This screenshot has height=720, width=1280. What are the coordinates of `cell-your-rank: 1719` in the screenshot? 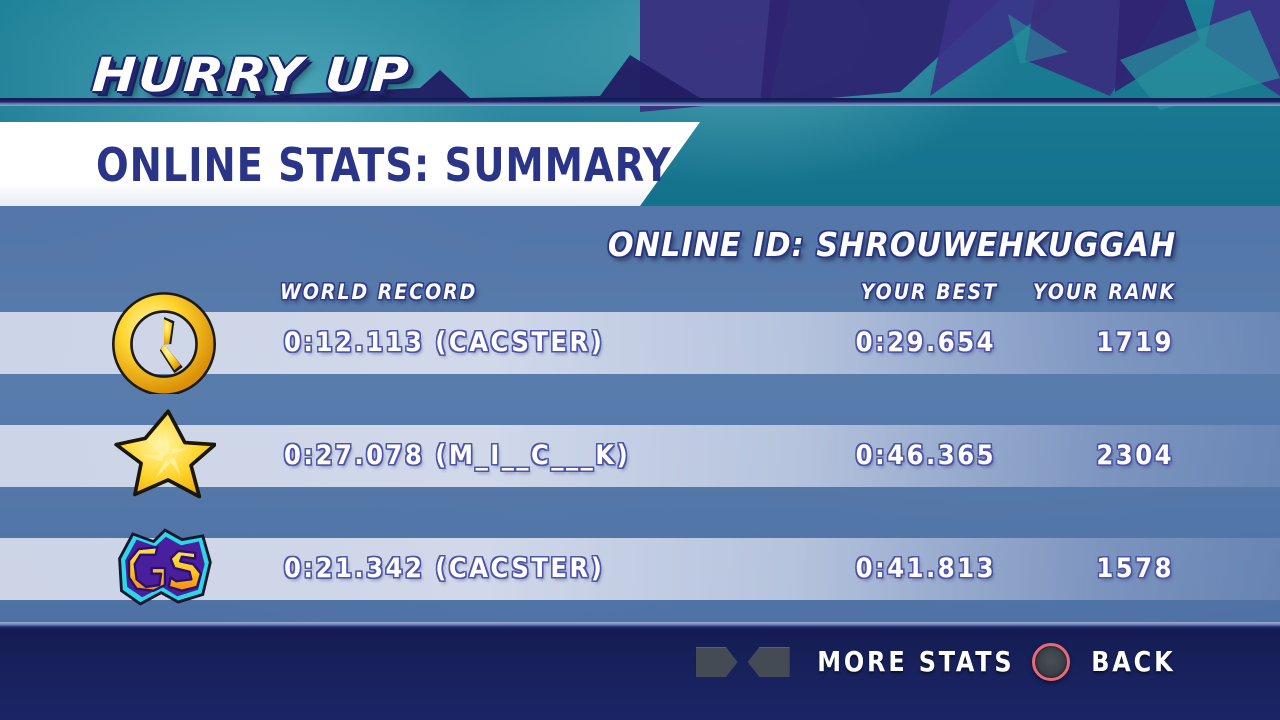 It's located at (1135, 342).